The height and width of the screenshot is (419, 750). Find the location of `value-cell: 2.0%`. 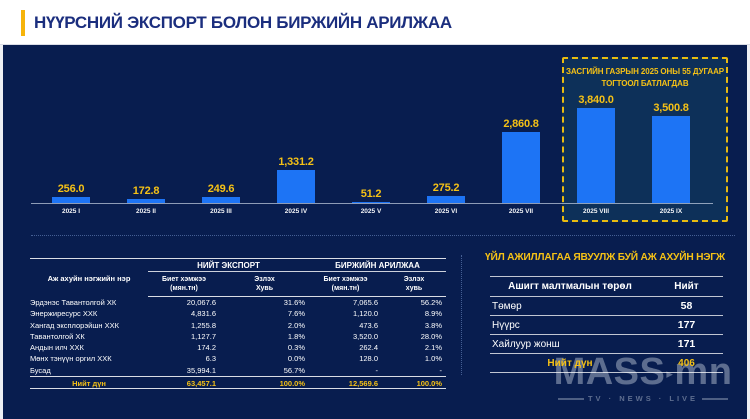

value-cell: 2.0% is located at coordinates (296, 325).